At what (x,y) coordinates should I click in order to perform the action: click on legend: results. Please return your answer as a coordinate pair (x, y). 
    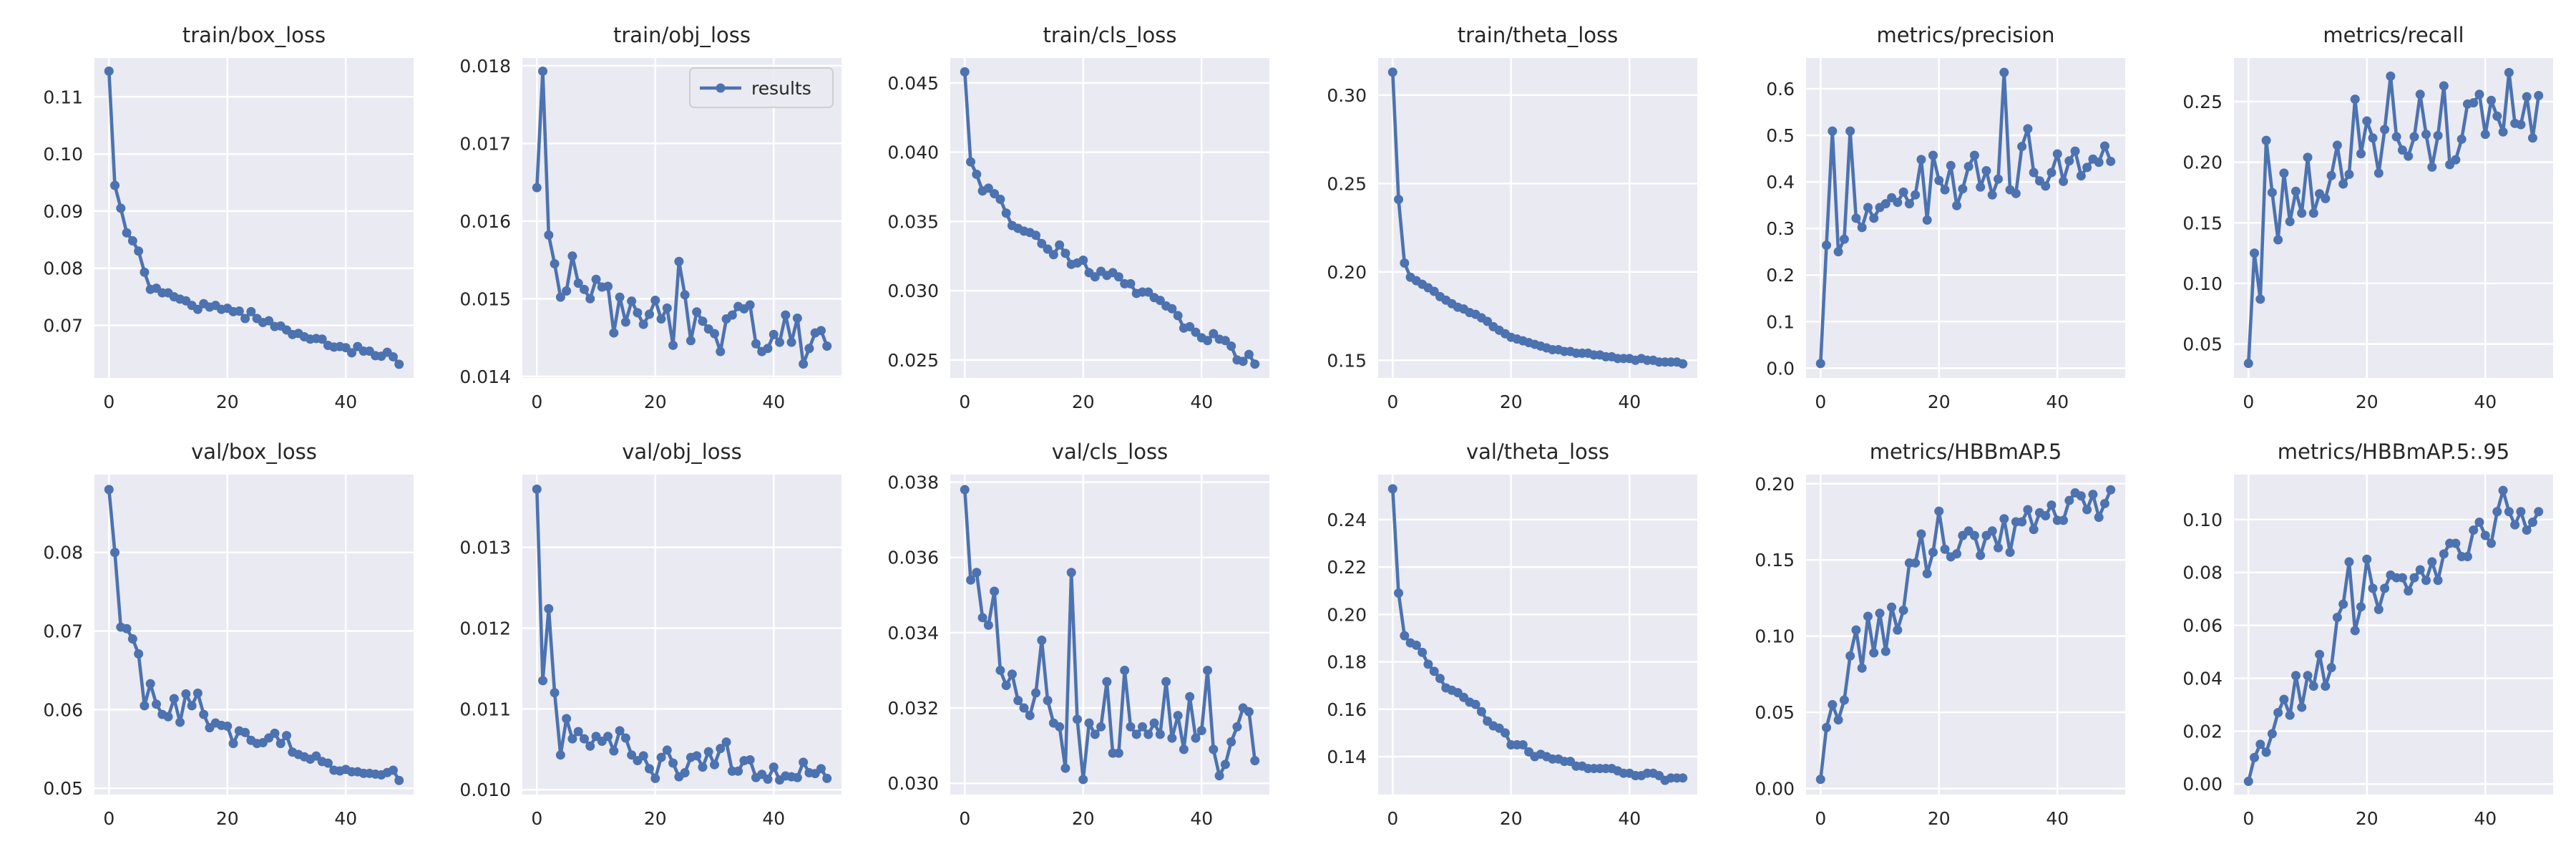
    Looking at the image, I should click on (761, 87).